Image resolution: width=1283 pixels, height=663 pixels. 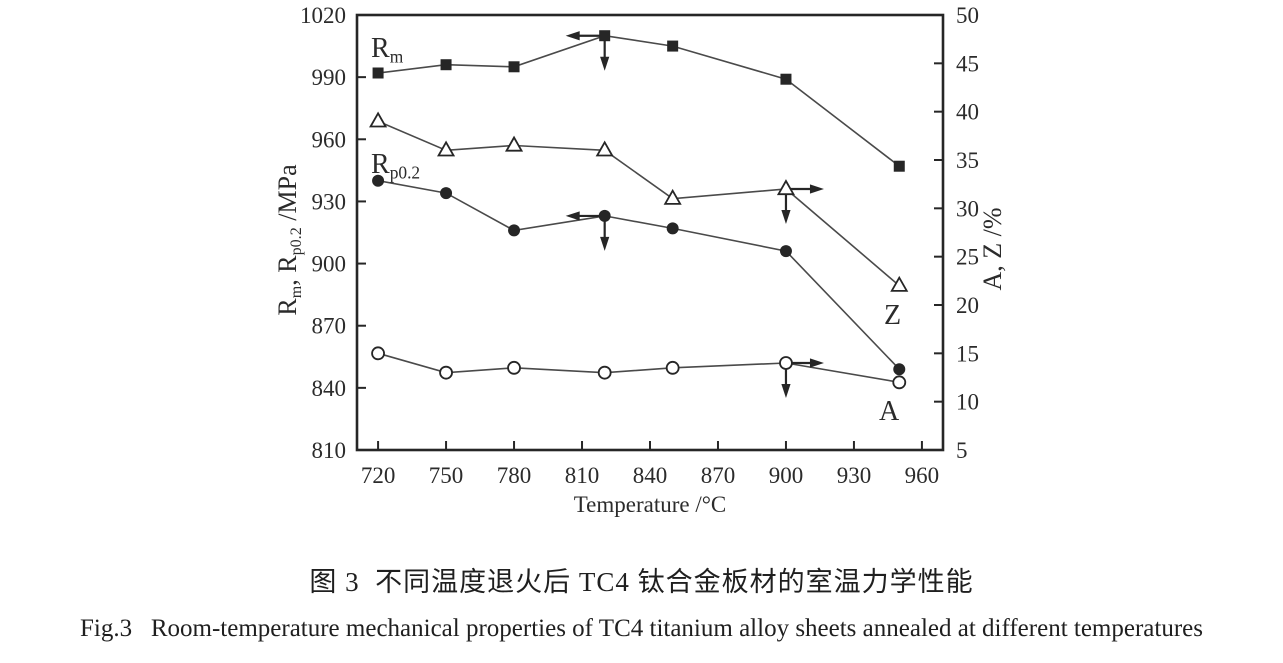 I want to click on right-axis-tick-label: 40, so click(x=967, y=112).